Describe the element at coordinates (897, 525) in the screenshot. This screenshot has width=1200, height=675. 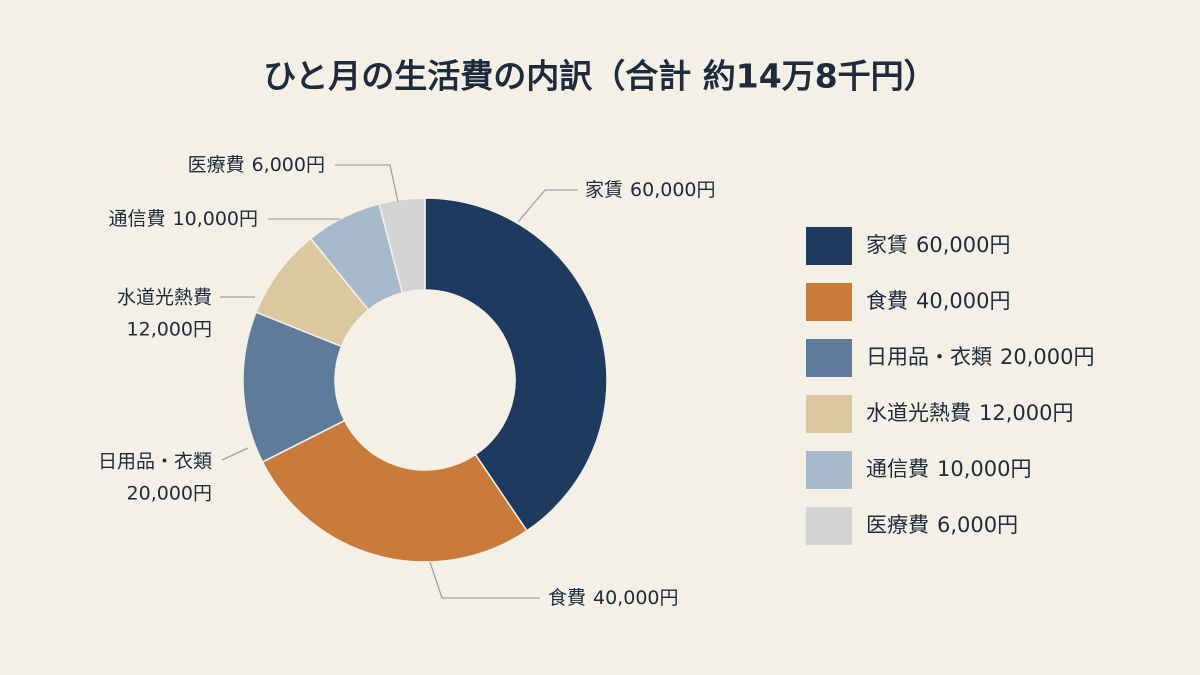
I see `legend-name: 医療費` at that location.